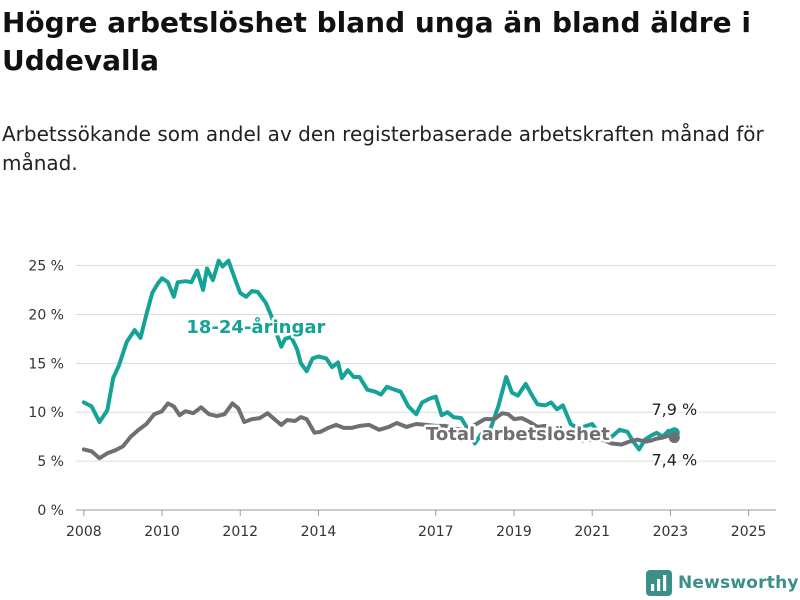  What do you see at coordinates (319, 532) in the screenshot?
I see `x-tick-label: 2014` at bounding box center [319, 532].